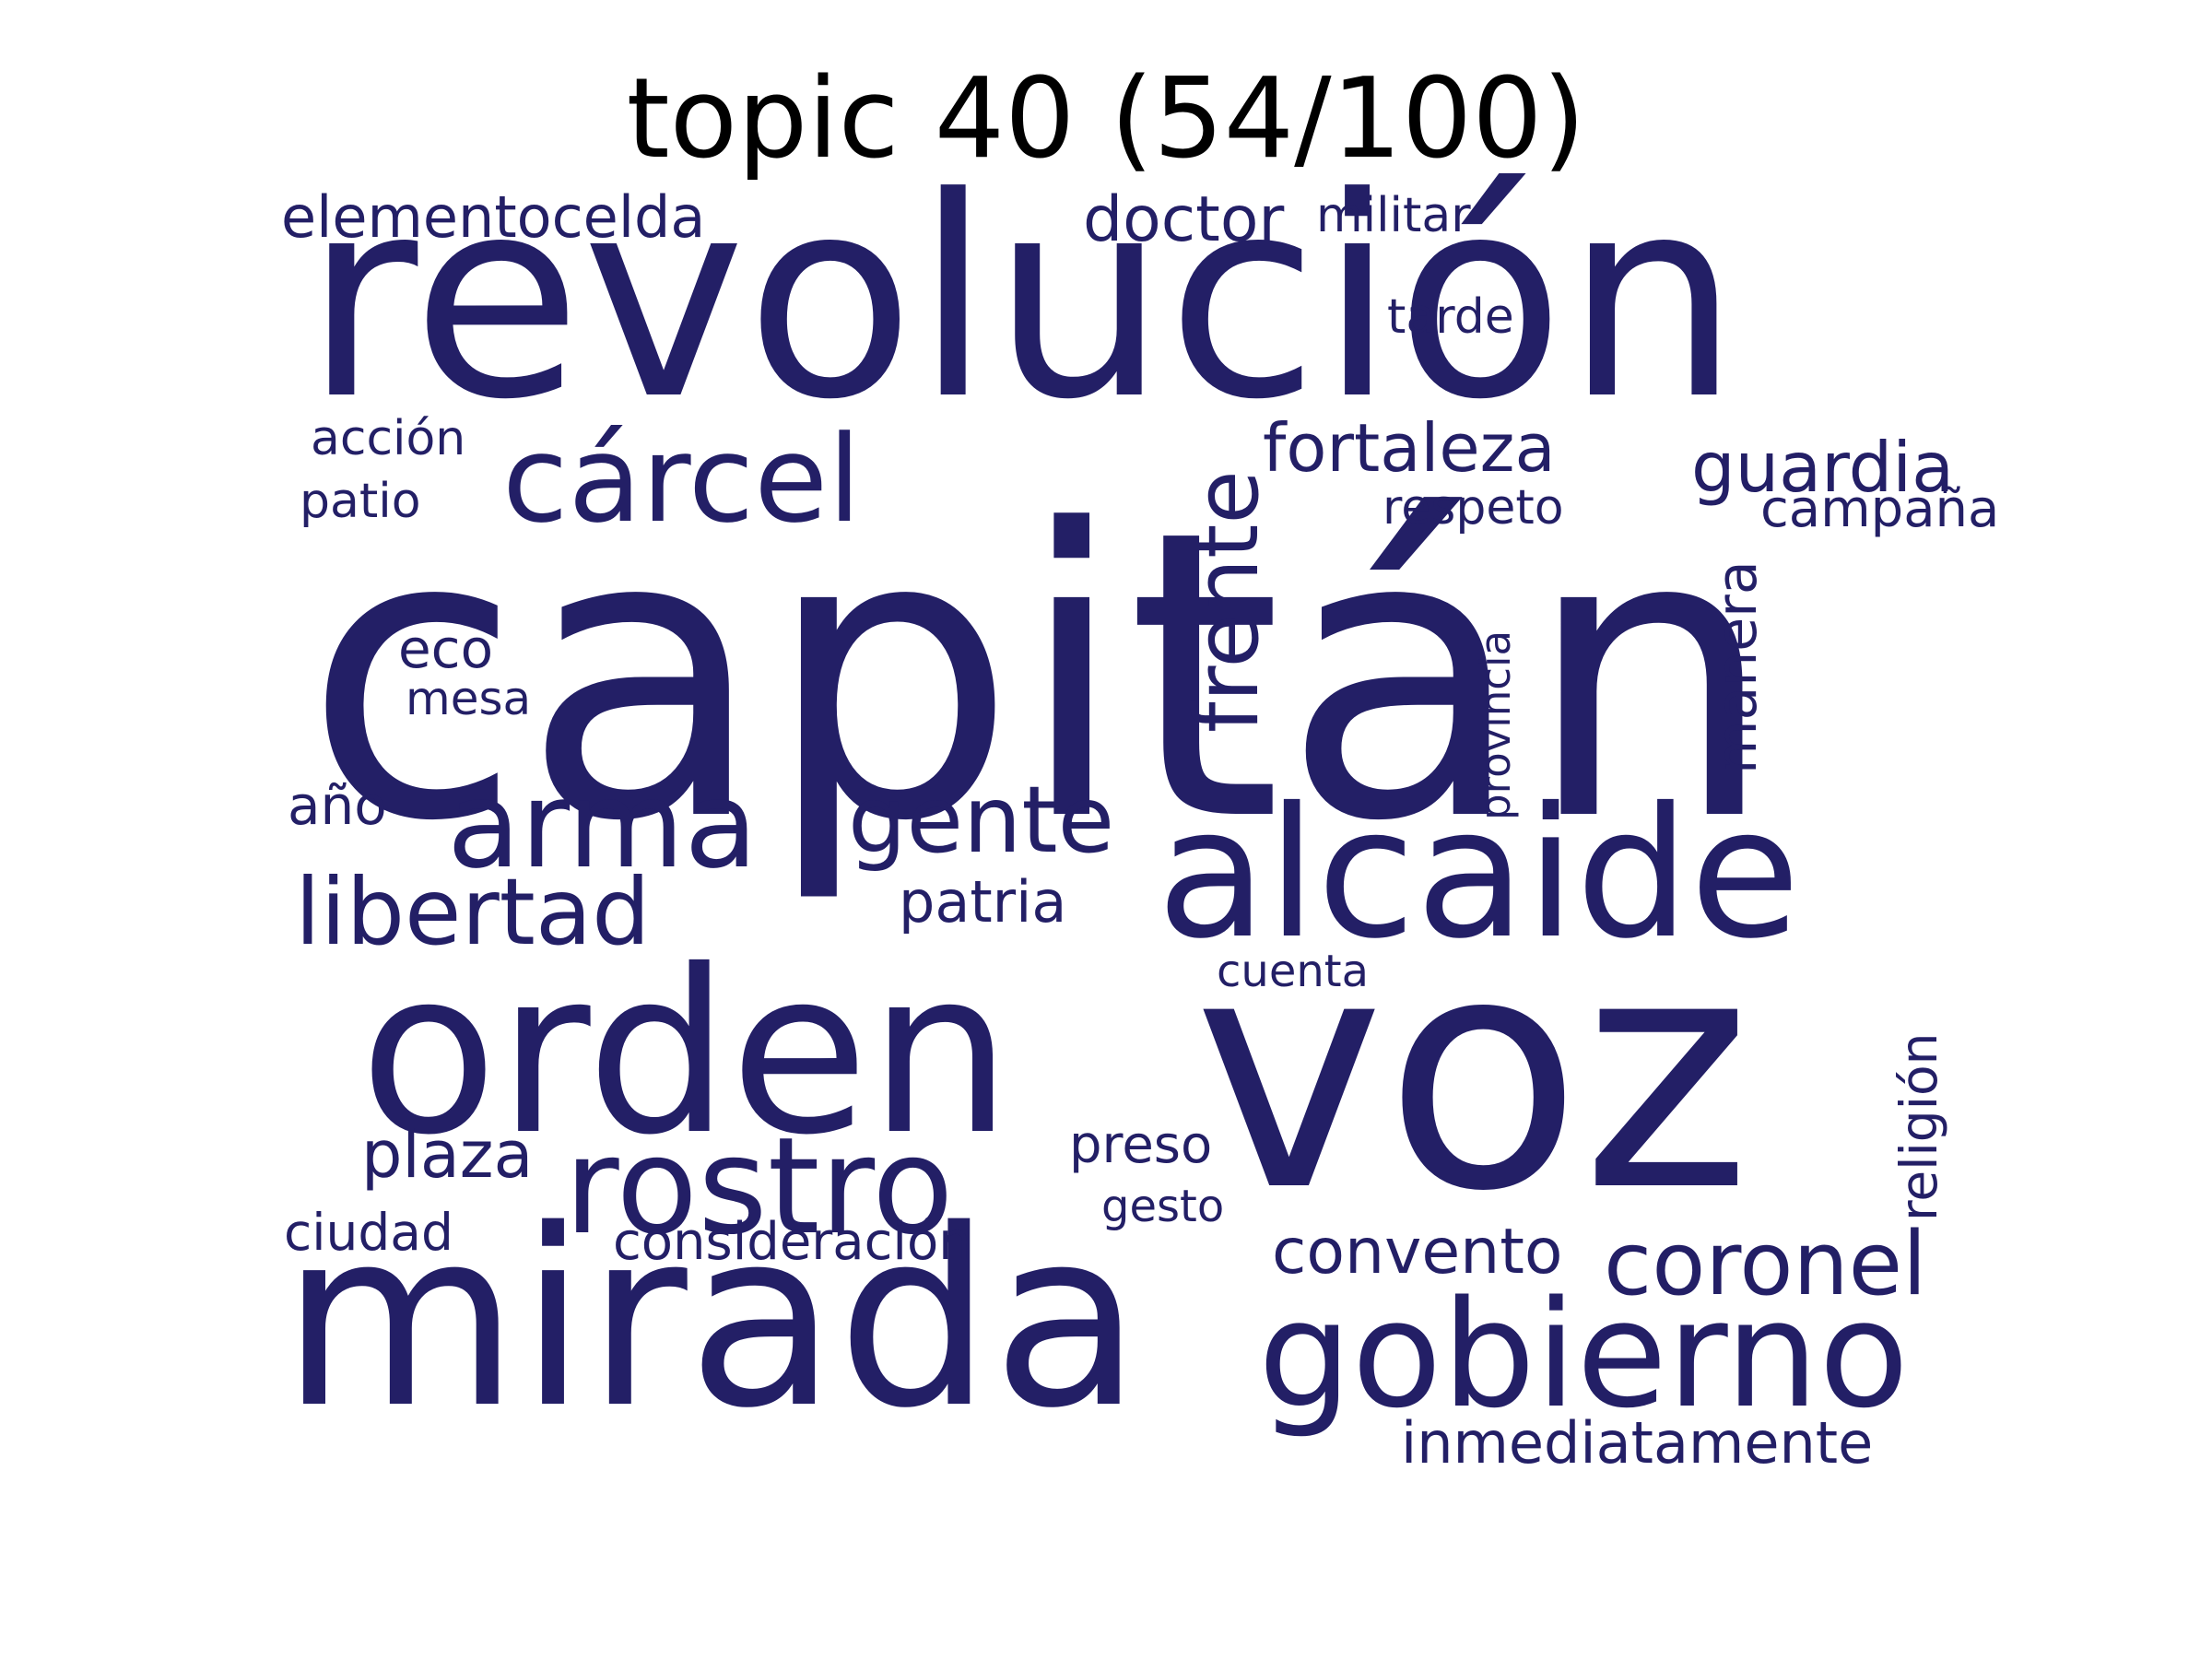  I want to click on word-elementocelda: elementocelda, so click(493, 217).